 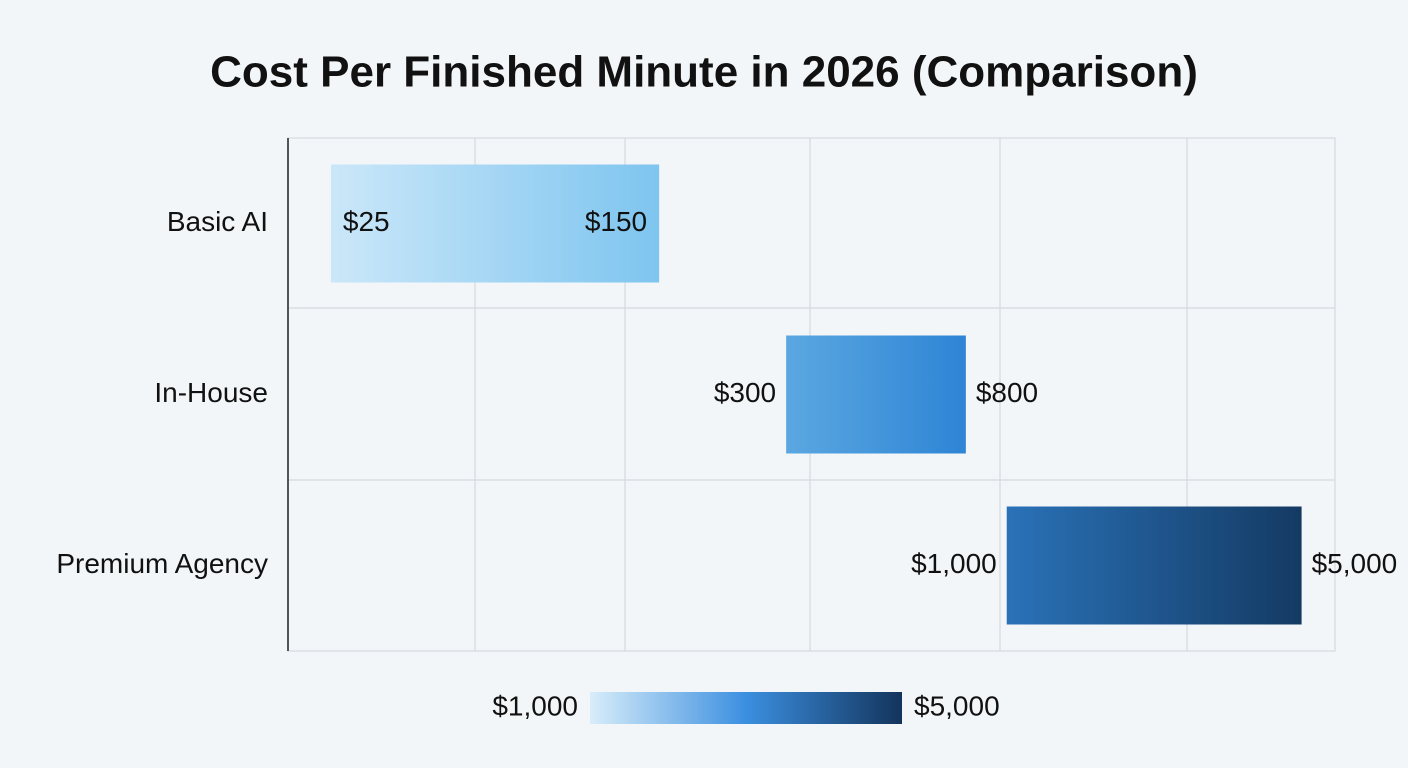 What do you see at coordinates (1007, 392) in the screenshot?
I see `value-label: $800` at bounding box center [1007, 392].